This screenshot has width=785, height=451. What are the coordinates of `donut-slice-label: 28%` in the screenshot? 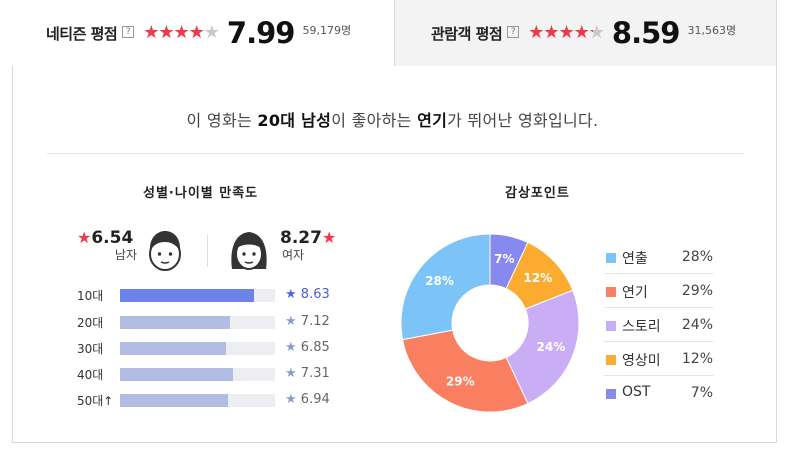 It's located at (439, 281).